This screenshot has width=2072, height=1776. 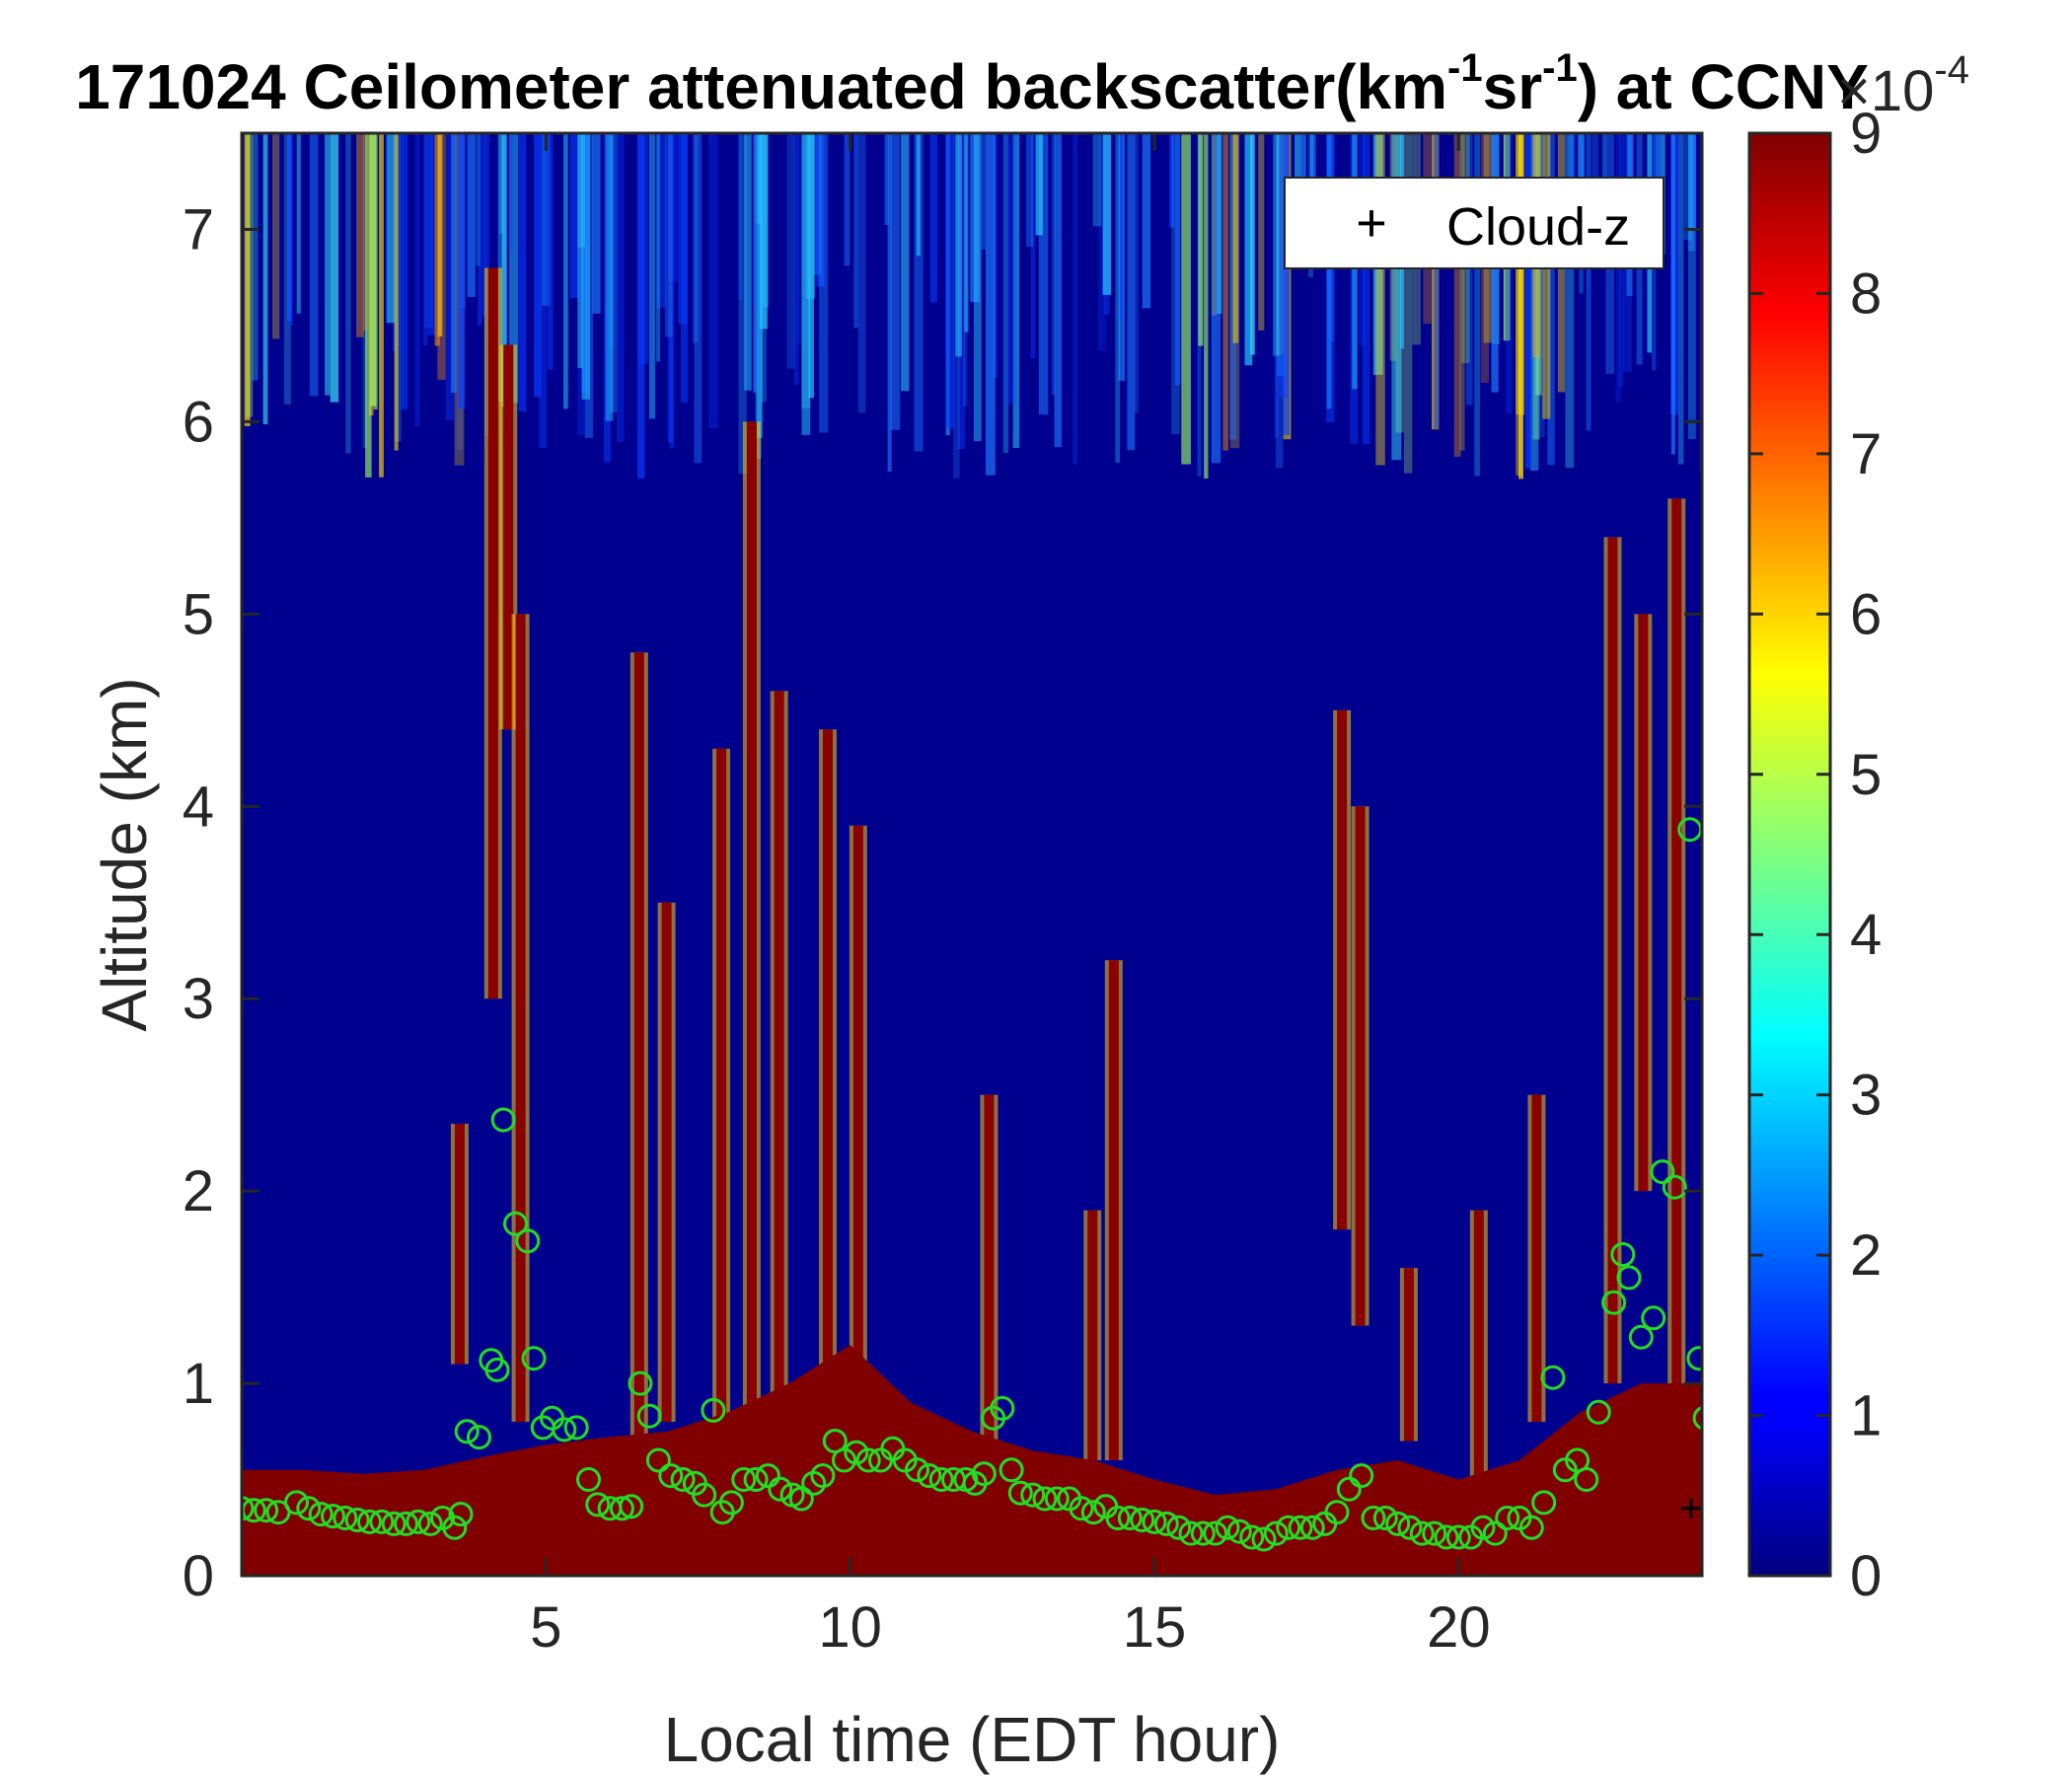 I want to click on y-tick-label: 0, so click(x=199, y=1576).